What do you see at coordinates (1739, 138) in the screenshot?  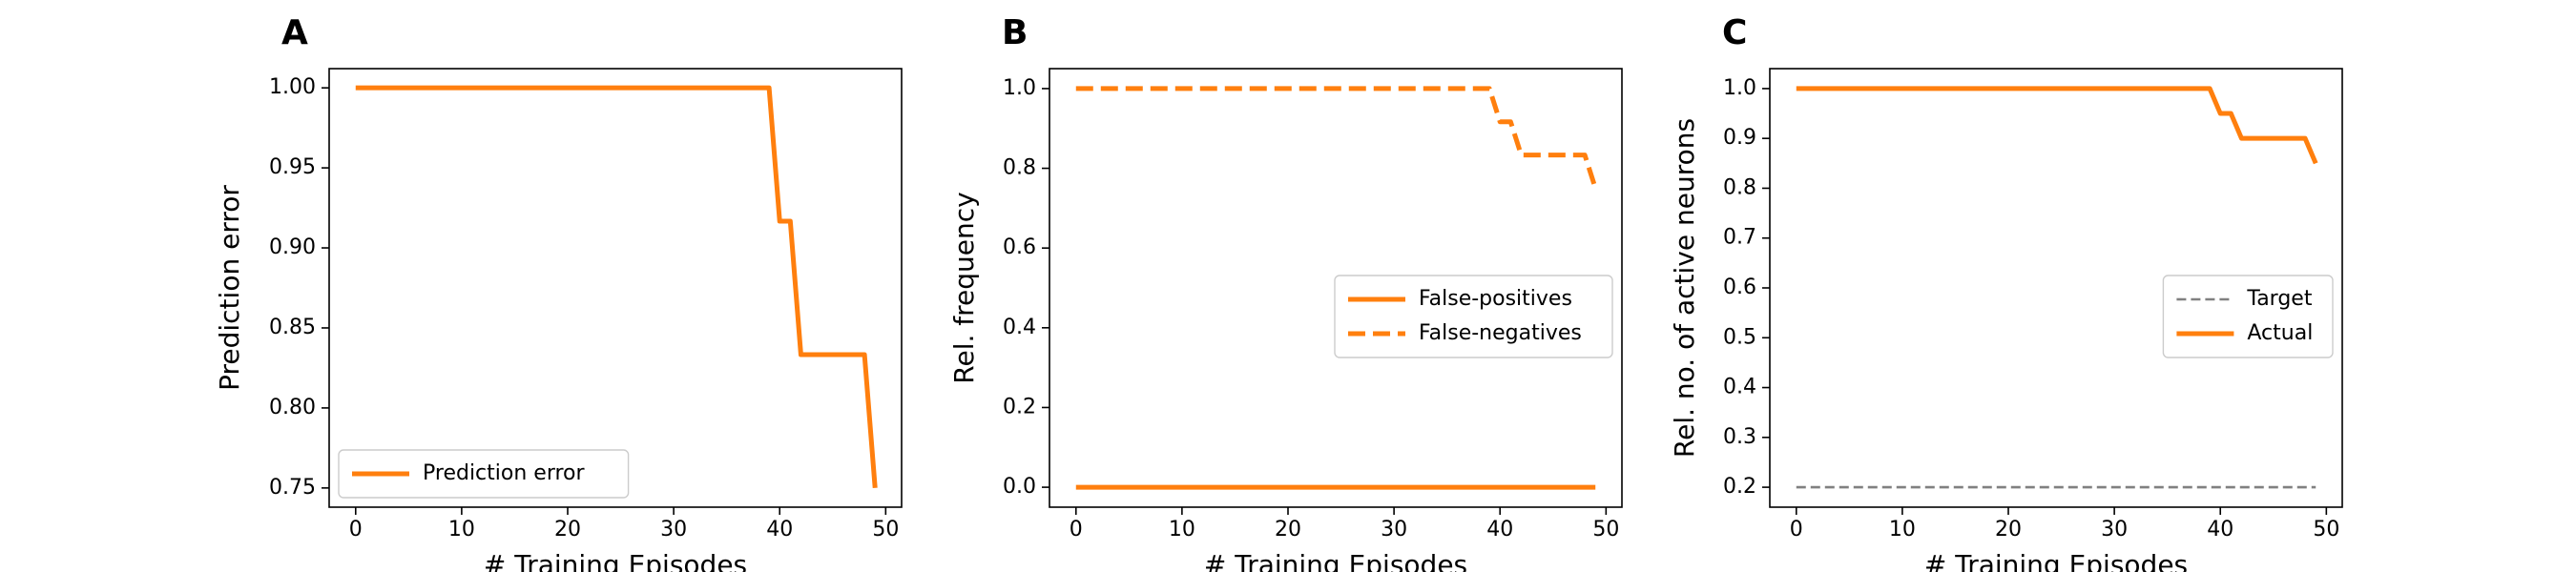 I see `y-tick-label: 0.9` at bounding box center [1739, 138].